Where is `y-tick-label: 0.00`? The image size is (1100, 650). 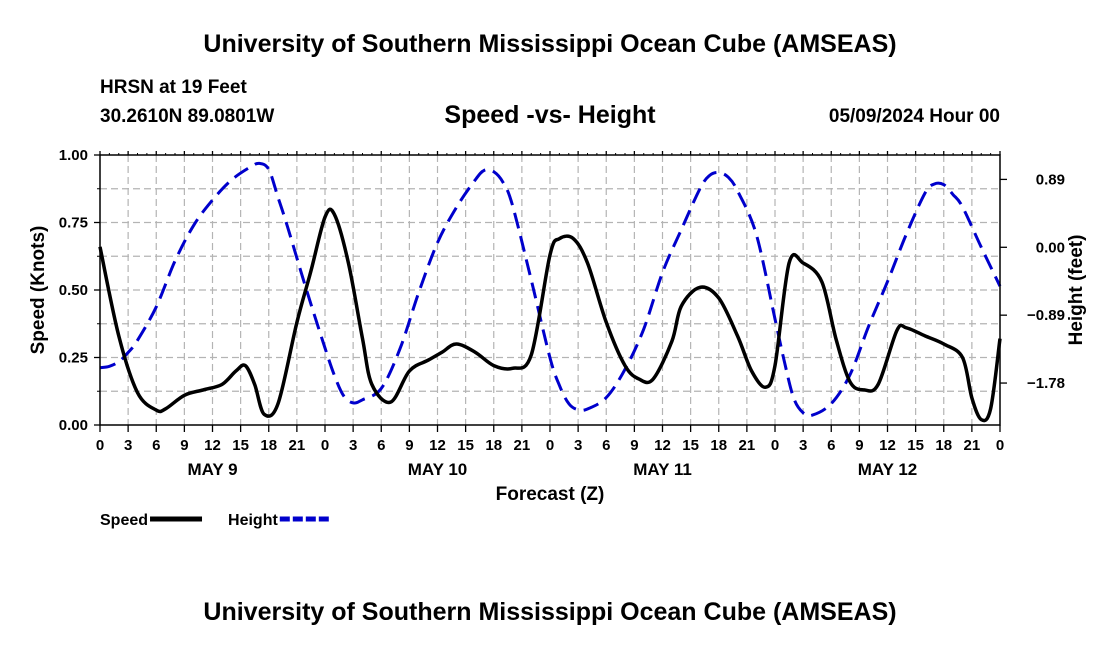
y-tick-label: 0.00 is located at coordinates (73, 425).